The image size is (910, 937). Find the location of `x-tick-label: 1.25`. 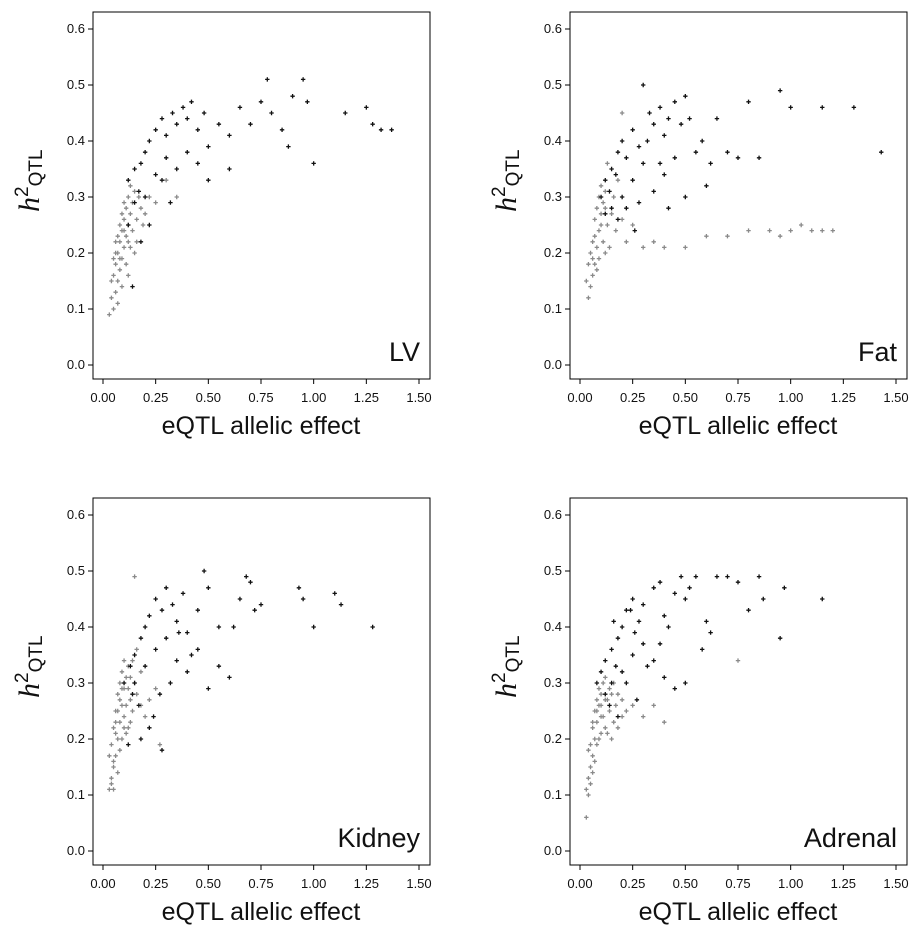

x-tick-label: 1.25 is located at coordinates (843, 883).